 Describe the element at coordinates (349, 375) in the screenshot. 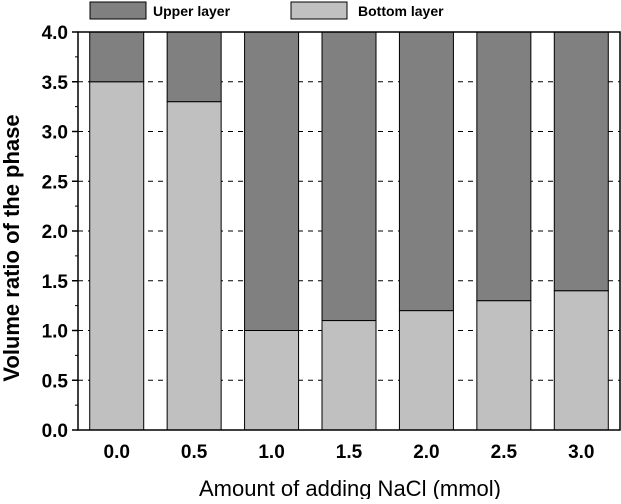

I see `bar-bottom-layer-1.5` at that location.